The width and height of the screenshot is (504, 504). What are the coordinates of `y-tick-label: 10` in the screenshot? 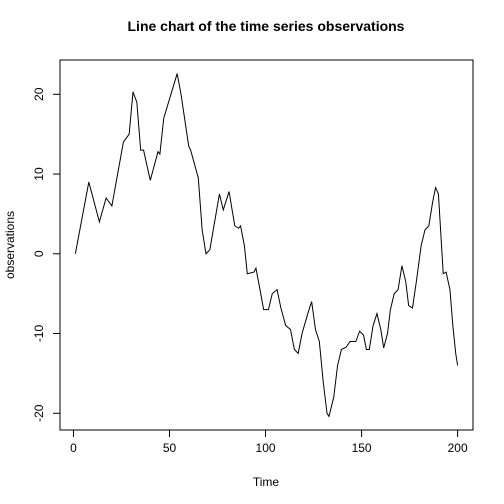 It's located at (39, 174).